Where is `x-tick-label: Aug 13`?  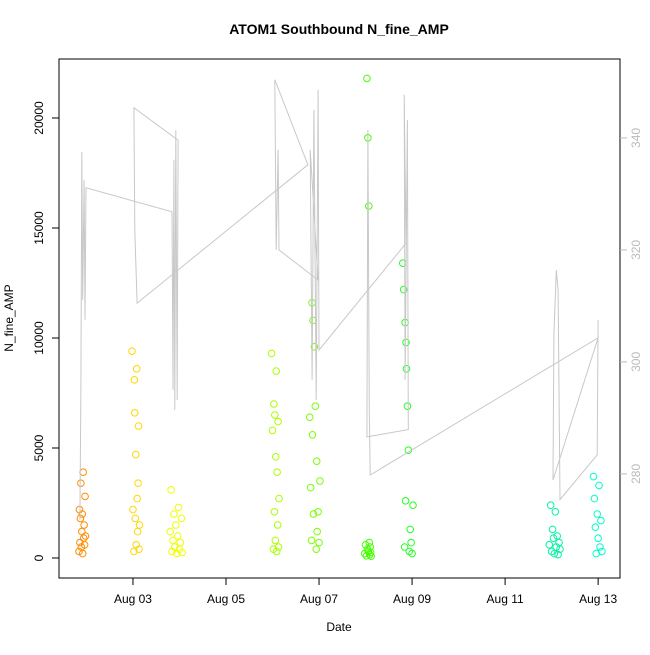 x-tick-label: Aug 13 is located at coordinates (598, 599).